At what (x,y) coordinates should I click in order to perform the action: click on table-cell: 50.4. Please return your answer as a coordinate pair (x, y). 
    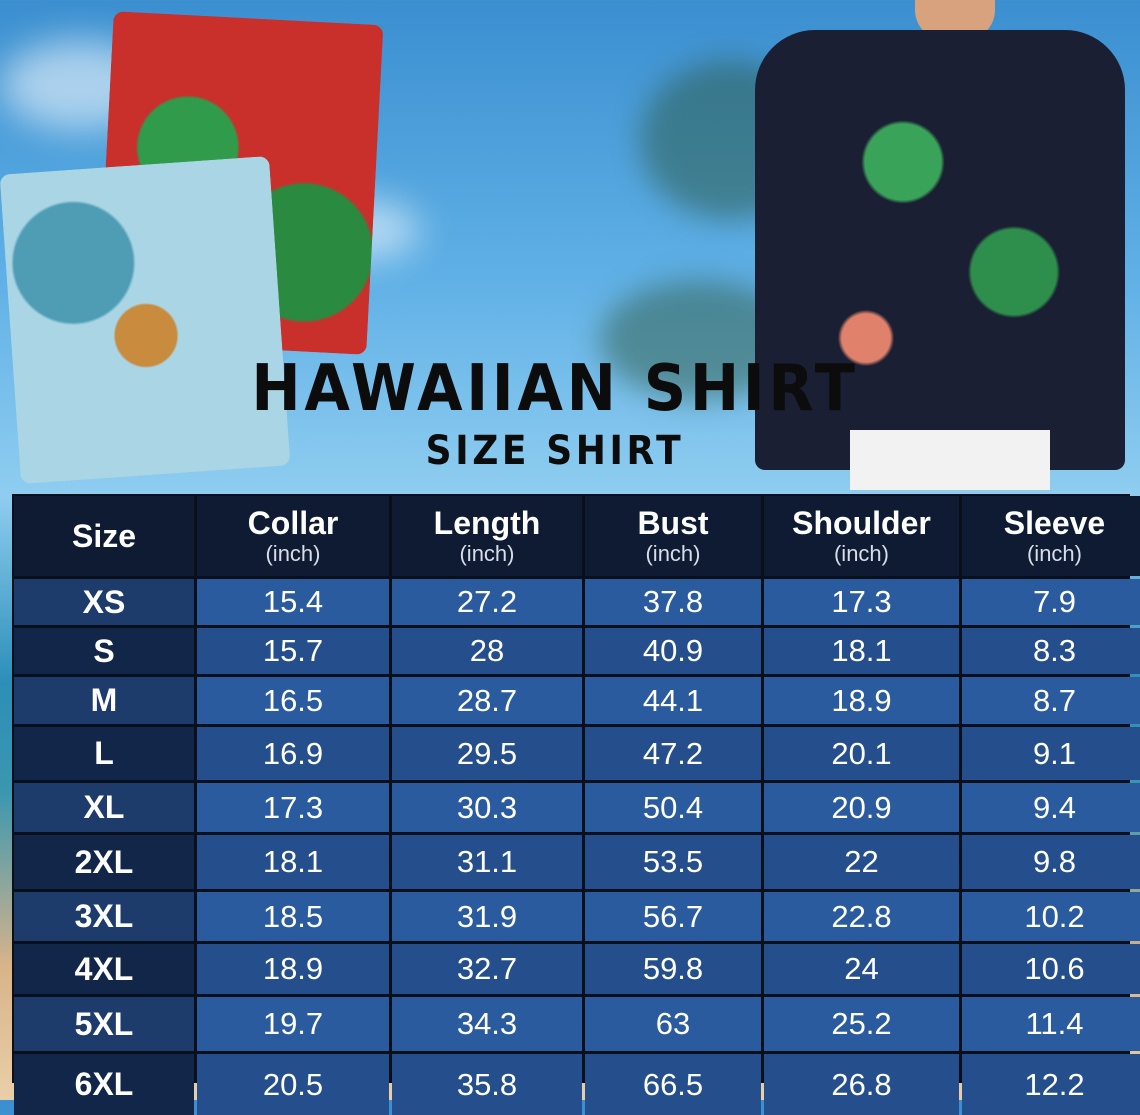
    Looking at the image, I should click on (673, 807).